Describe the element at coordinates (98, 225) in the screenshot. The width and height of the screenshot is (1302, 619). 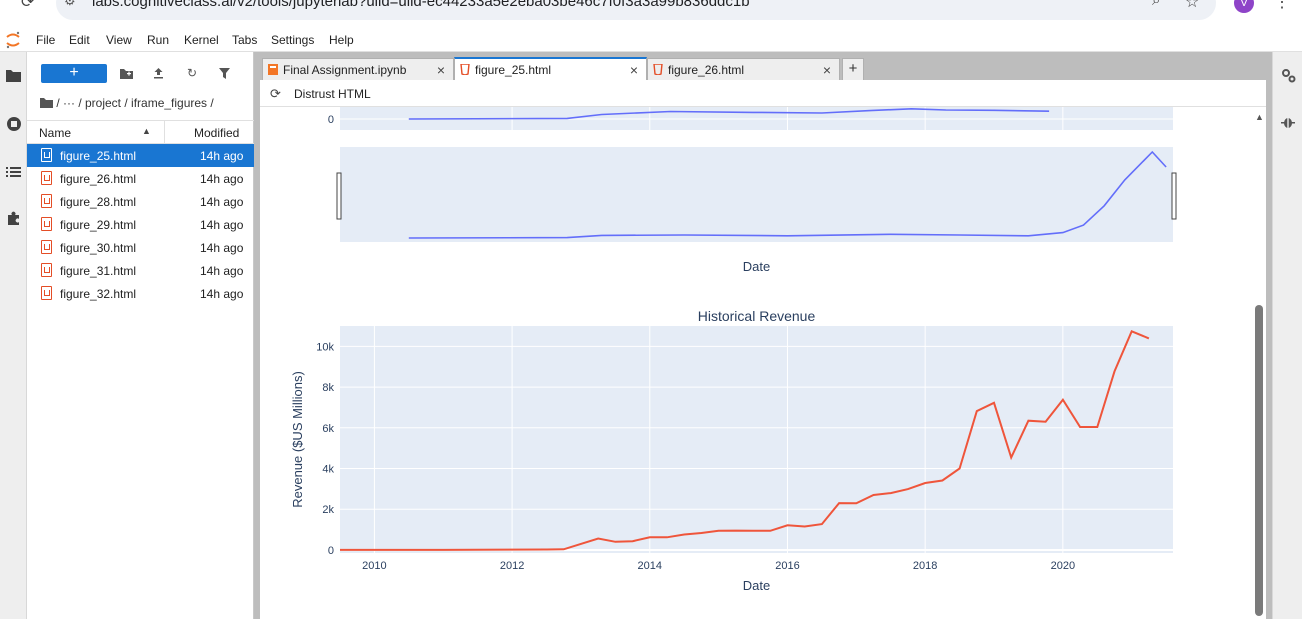
I see `file-name: figure_29.html` at that location.